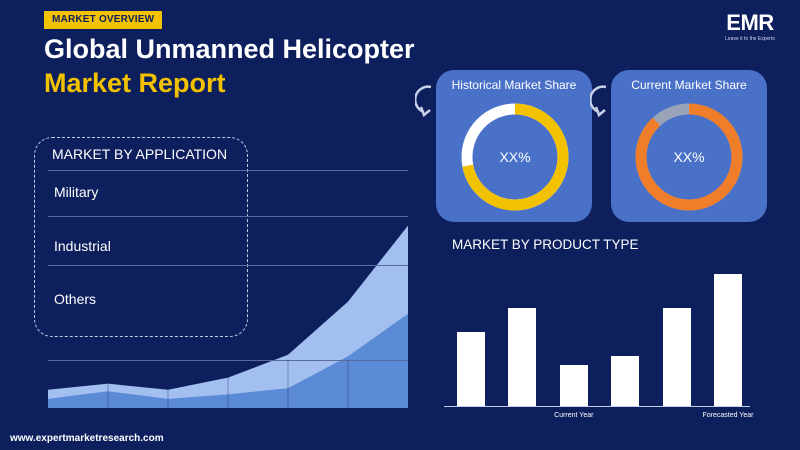 The width and height of the screenshot is (800, 450). What do you see at coordinates (514, 85) in the screenshot?
I see `historical-share-title: Historical Market Share` at bounding box center [514, 85].